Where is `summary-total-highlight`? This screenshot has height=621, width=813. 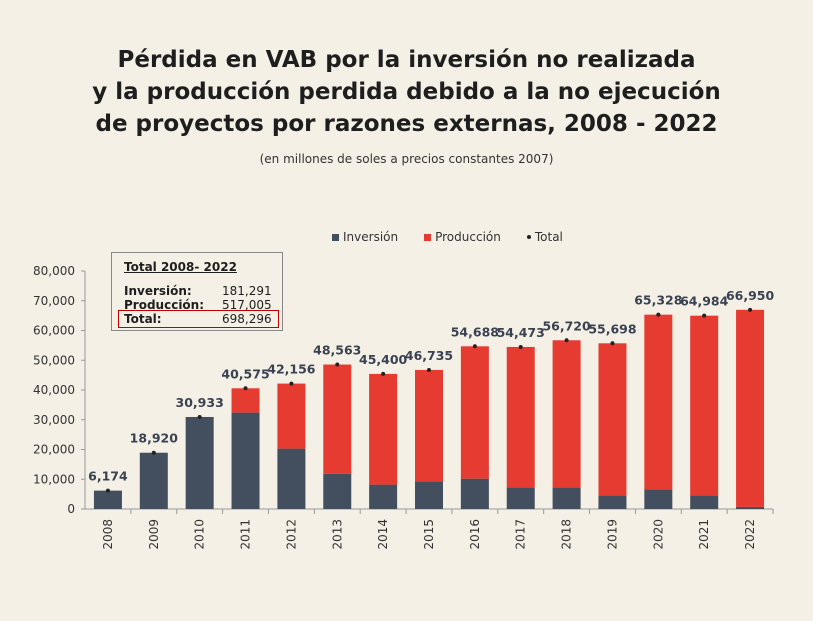
summary-total-highlight is located at coordinates (198, 319).